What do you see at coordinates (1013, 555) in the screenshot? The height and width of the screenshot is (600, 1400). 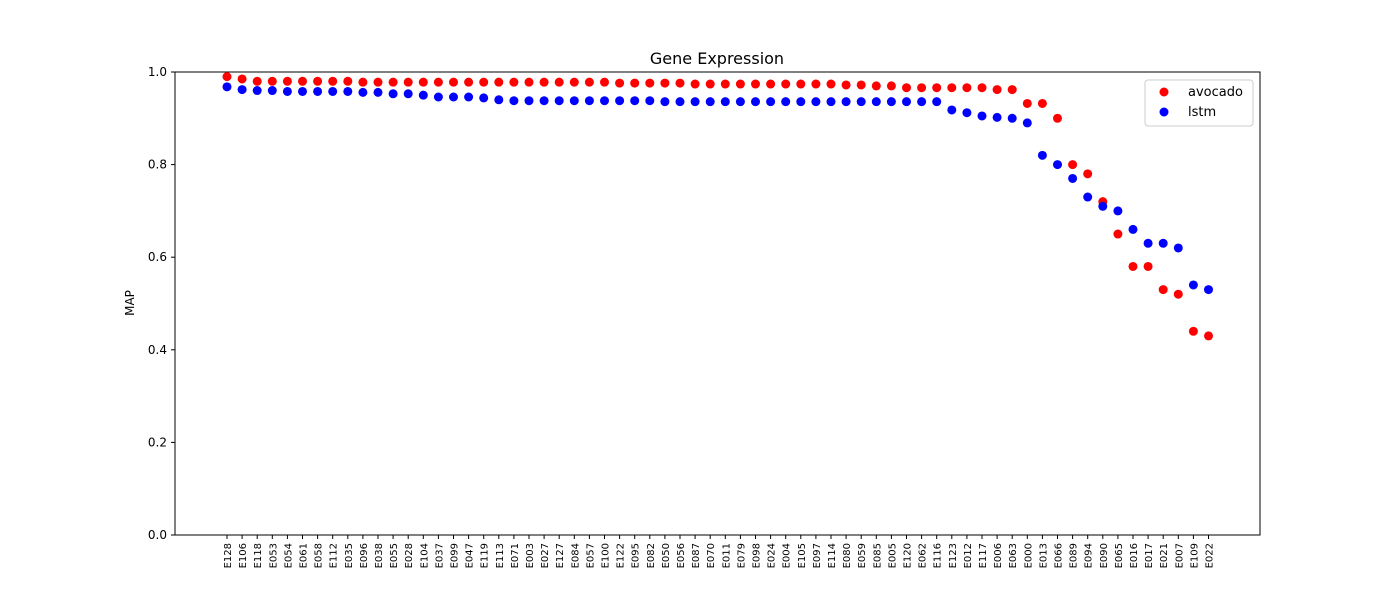 I see `x-tick-label: E063` at bounding box center [1013, 555].